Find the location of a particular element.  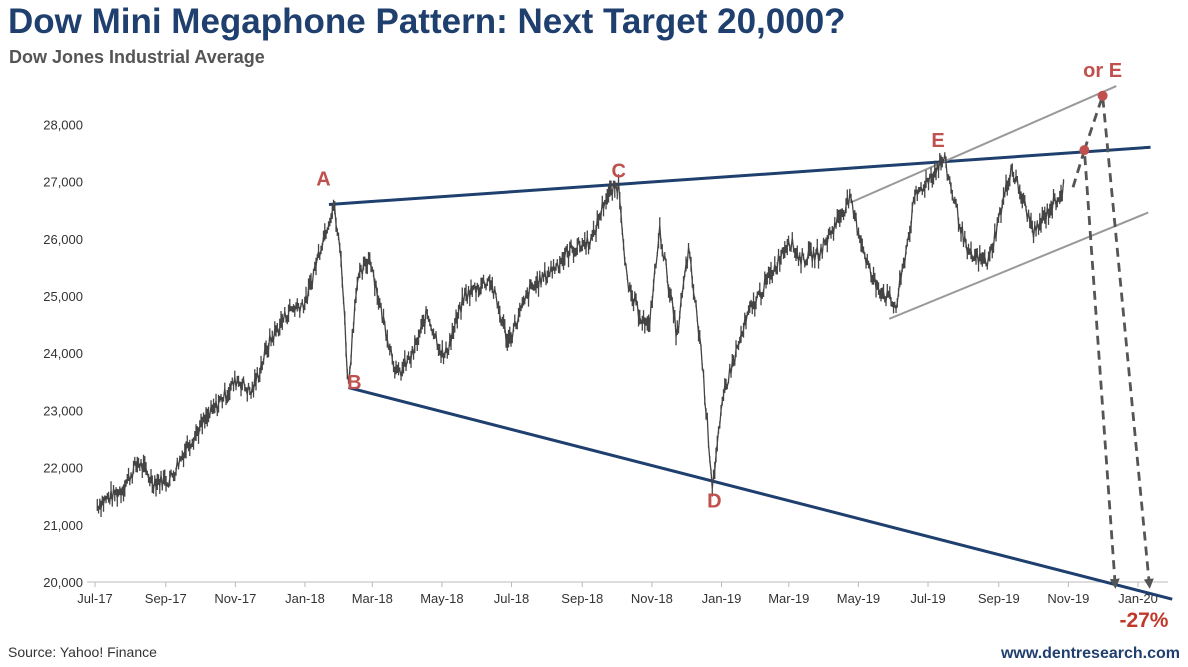

y-tick-label: 24,000 is located at coordinates (63, 353).